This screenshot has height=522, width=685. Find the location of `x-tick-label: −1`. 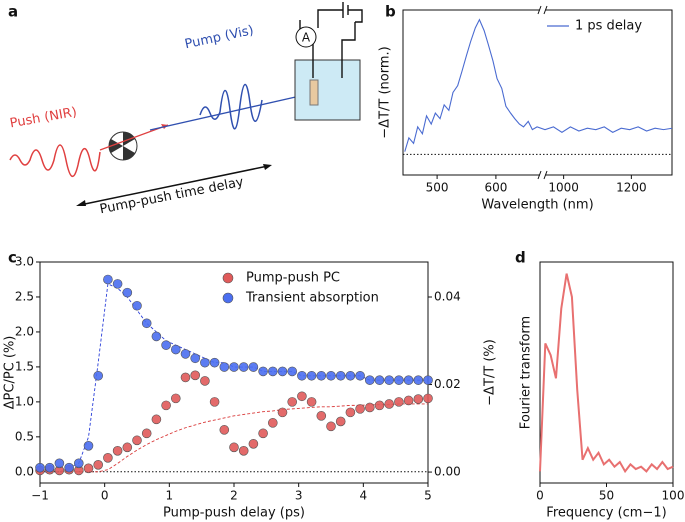

x-tick-label: −1 is located at coordinates (40, 496).